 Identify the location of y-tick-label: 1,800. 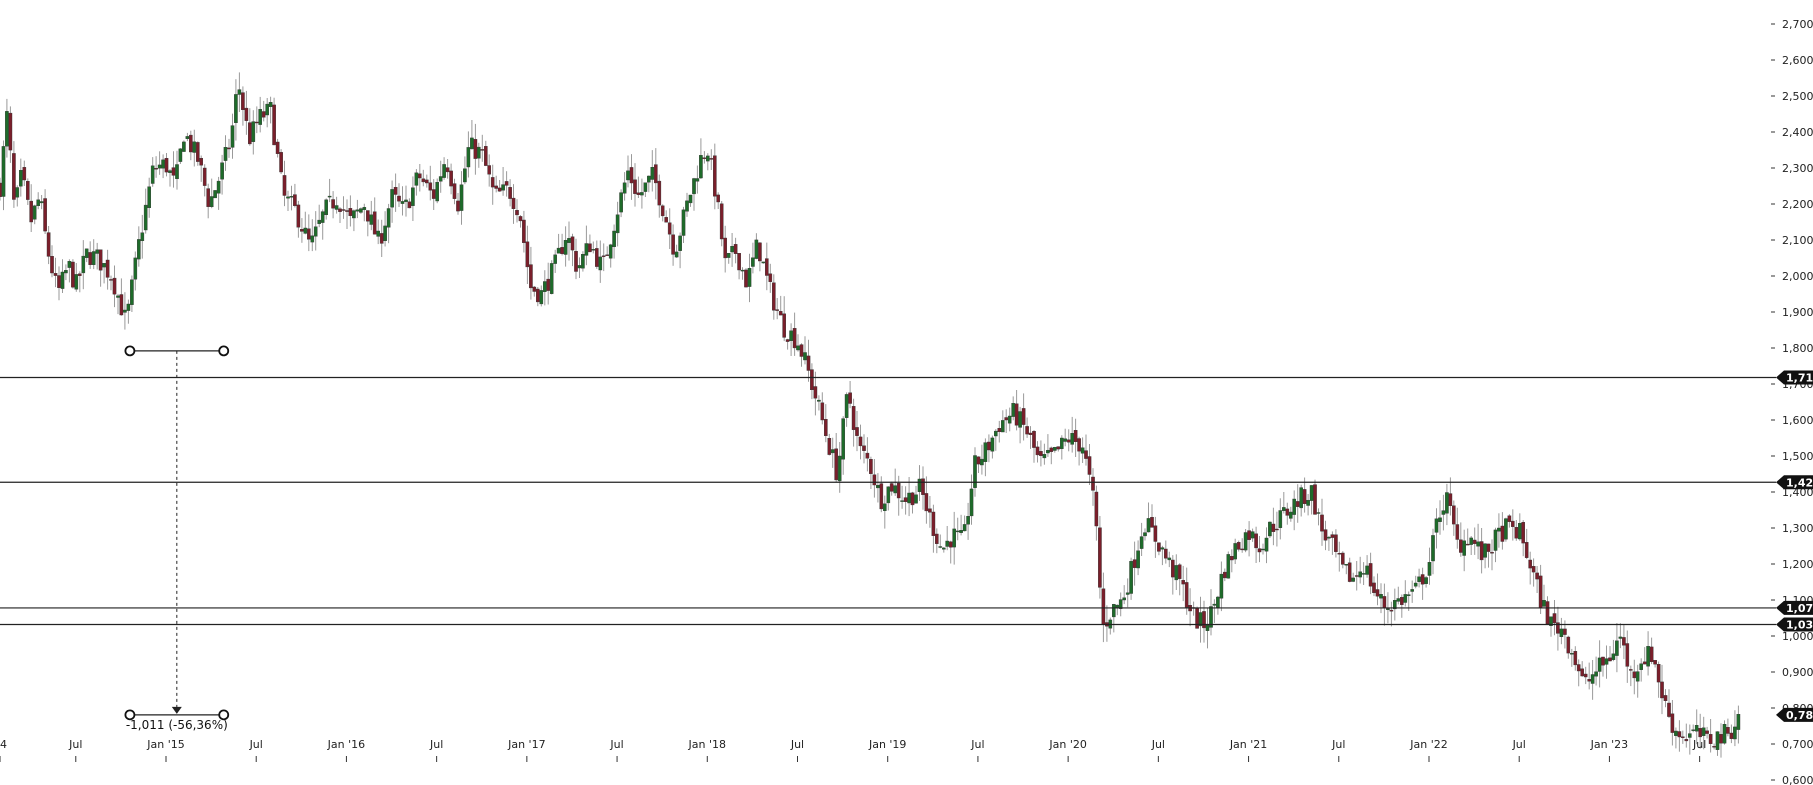
(1797, 348).